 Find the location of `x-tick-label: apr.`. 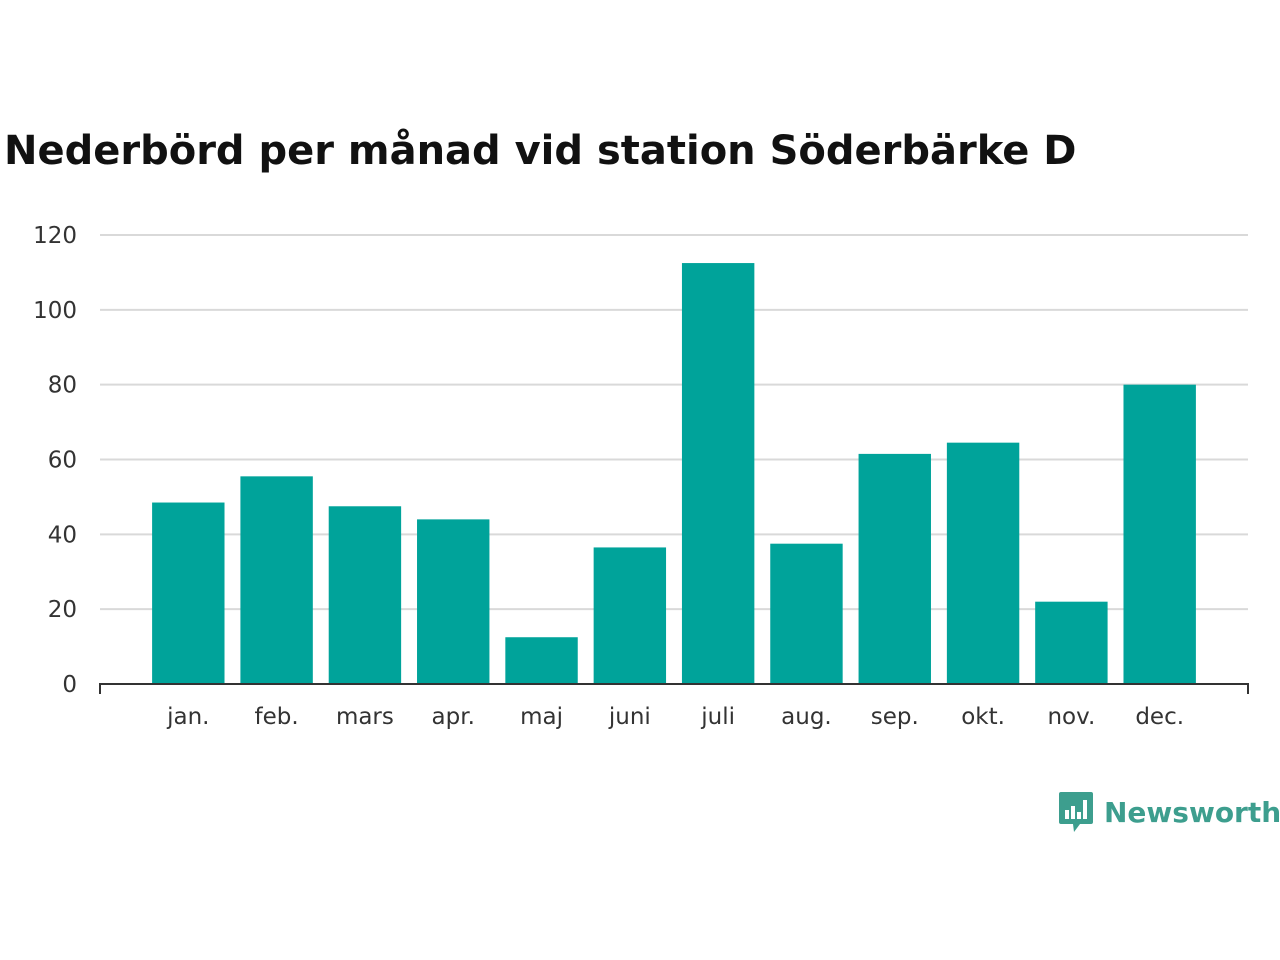

x-tick-label: apr. is located at coordinates (453, 717).